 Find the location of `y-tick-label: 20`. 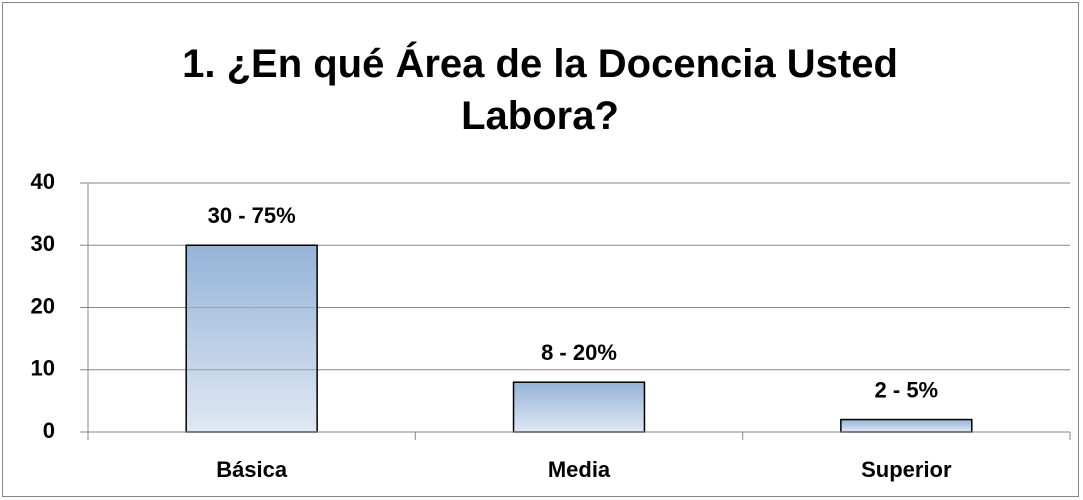

y-tick-label: 20 is located at coordinates (43, 305).